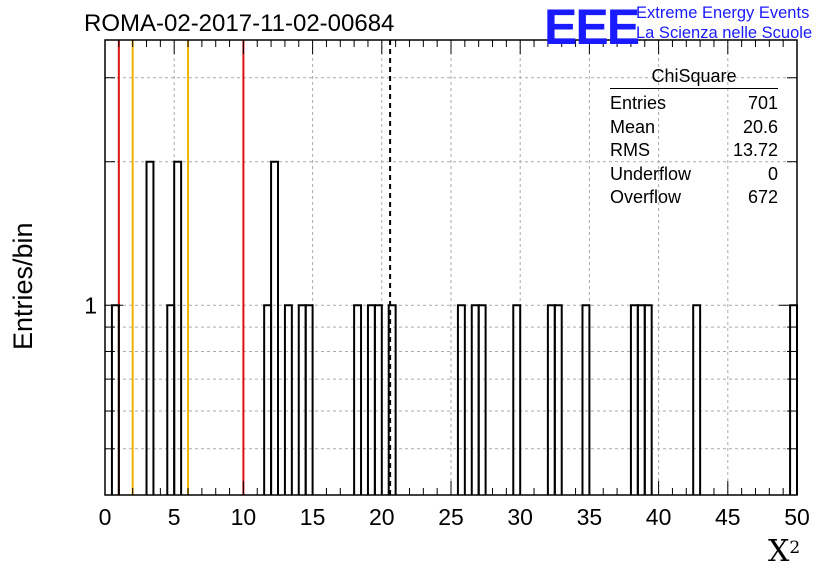 The height and width of the screenshot is (572, 836). What do you see at coordinates (762, 197) in the screenshot?
I see `stats-row-value: 672` at bounding box center [762, 197].